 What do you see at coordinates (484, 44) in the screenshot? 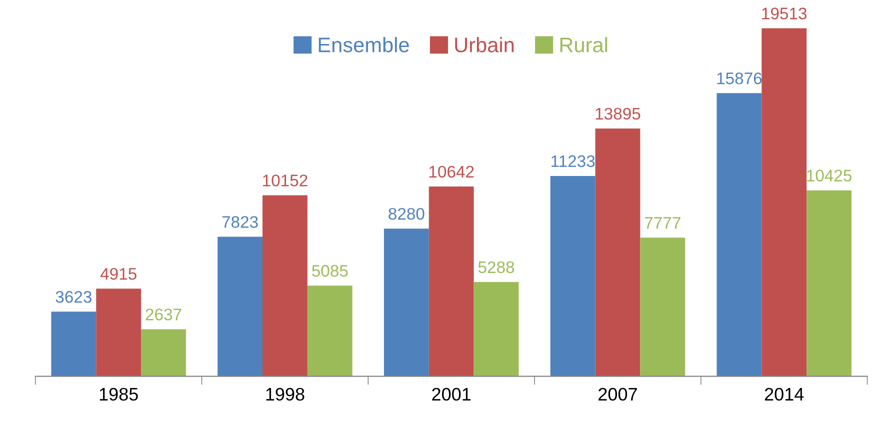
I see `legend-label: Urbain` at bounding box center [484, 44].